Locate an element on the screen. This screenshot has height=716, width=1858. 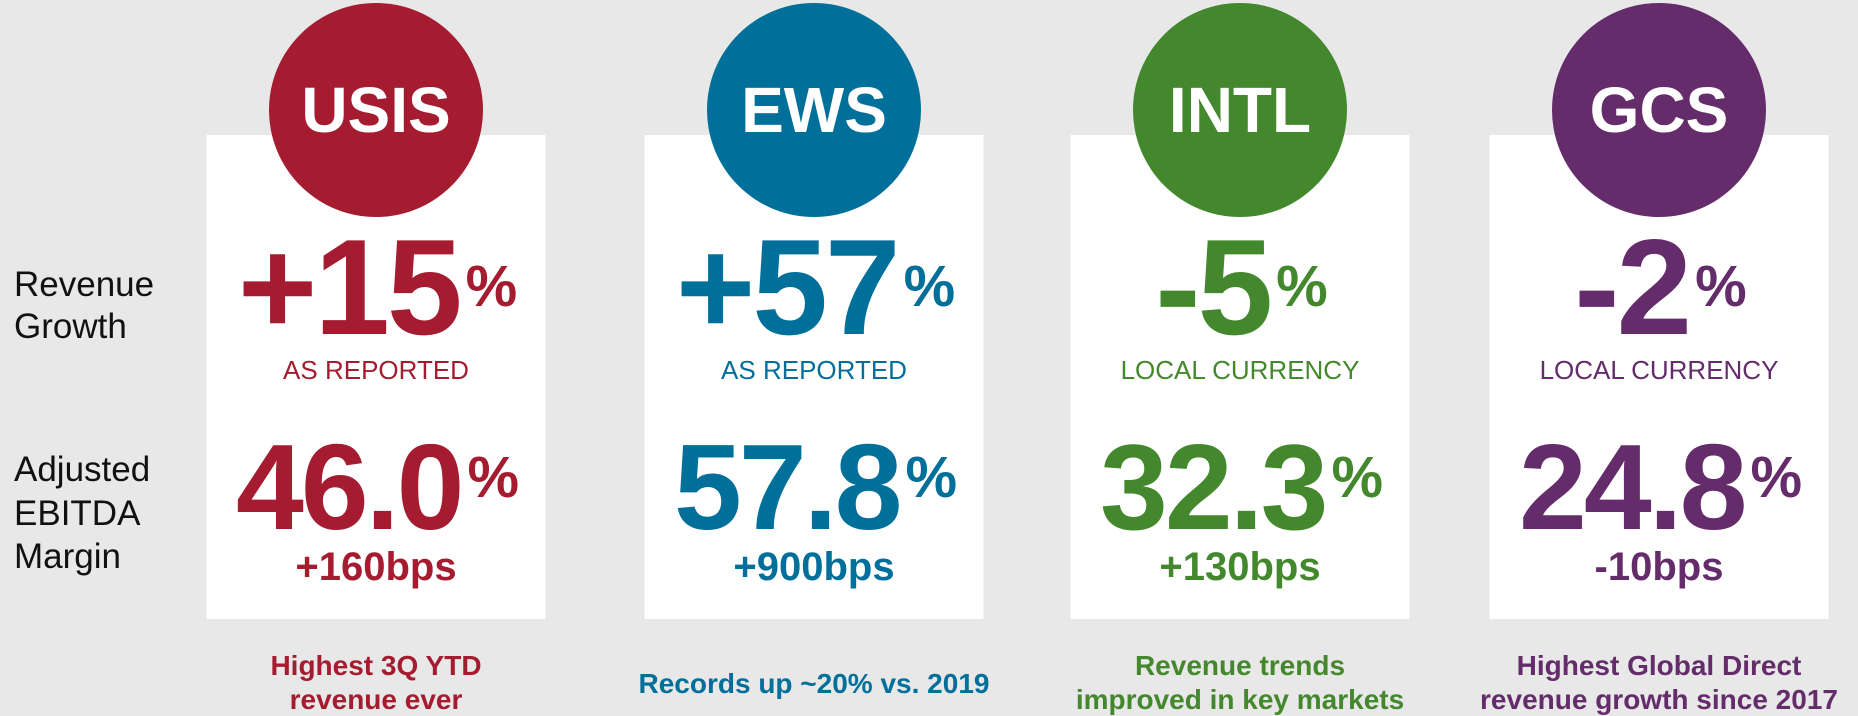
margin-change: +130bps is located at coordinates (1239, 567).